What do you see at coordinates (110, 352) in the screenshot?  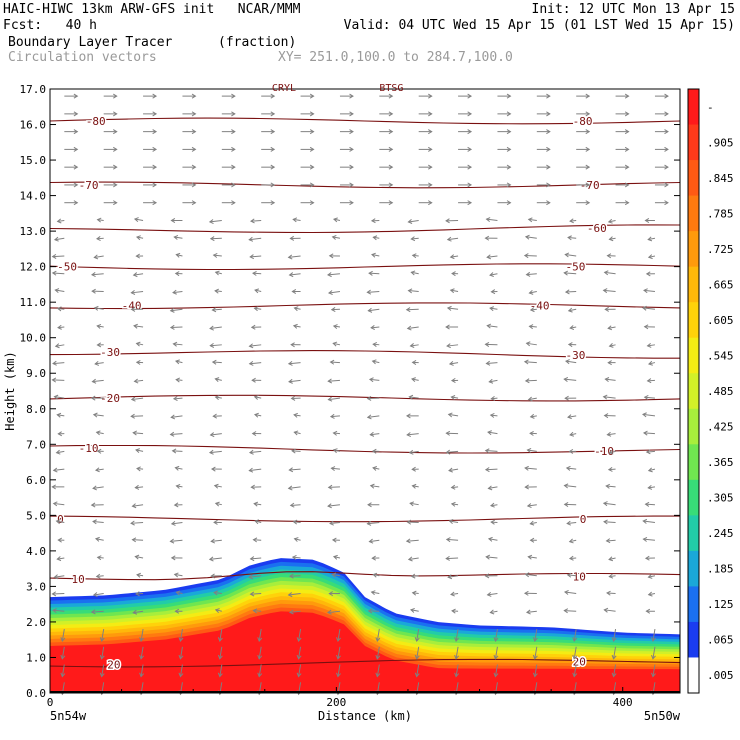 I see `isotherm-label: -30` at bounding box center [110, 352].